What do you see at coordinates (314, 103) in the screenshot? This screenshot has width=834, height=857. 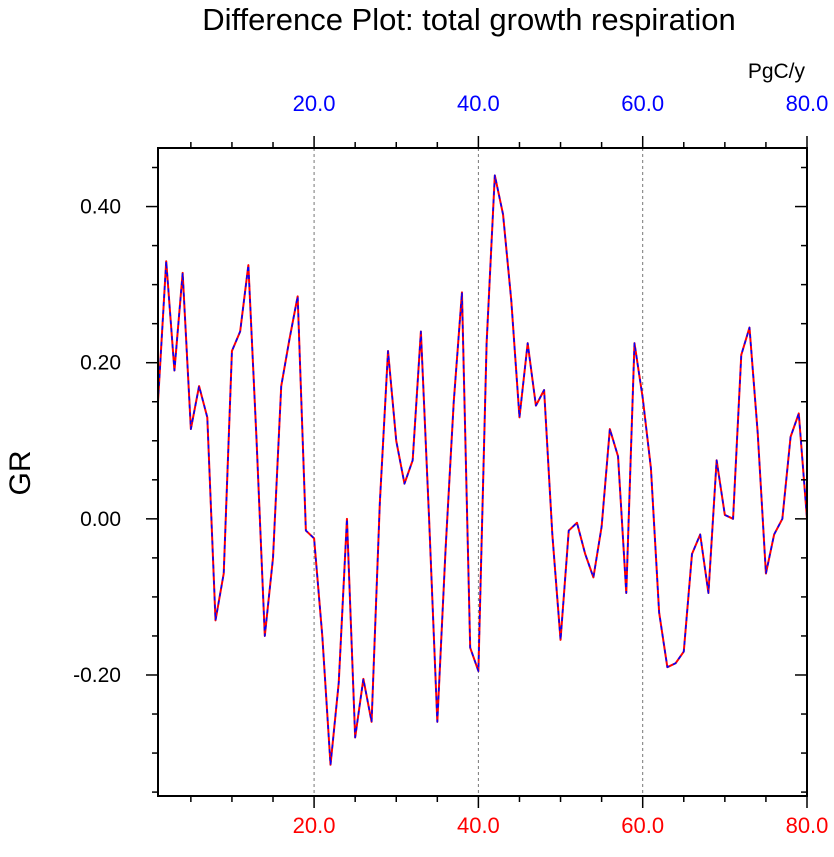 I see `x-tick-label-top-0: 20.0` at bounding box center [314, 103].